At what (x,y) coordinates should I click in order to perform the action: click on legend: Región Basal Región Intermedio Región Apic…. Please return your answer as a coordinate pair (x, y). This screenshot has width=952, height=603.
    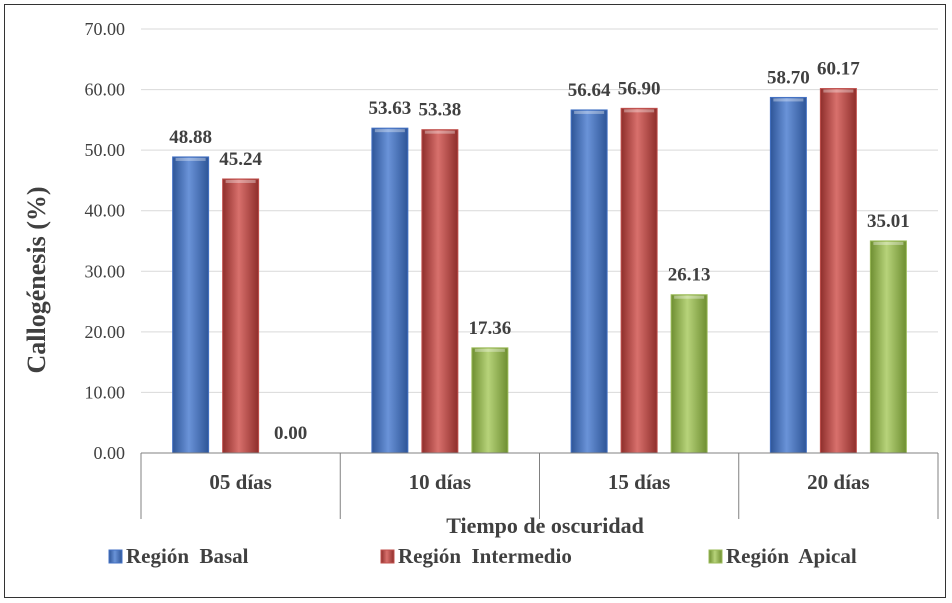
    Looking at the image, I should click on (482, 556).